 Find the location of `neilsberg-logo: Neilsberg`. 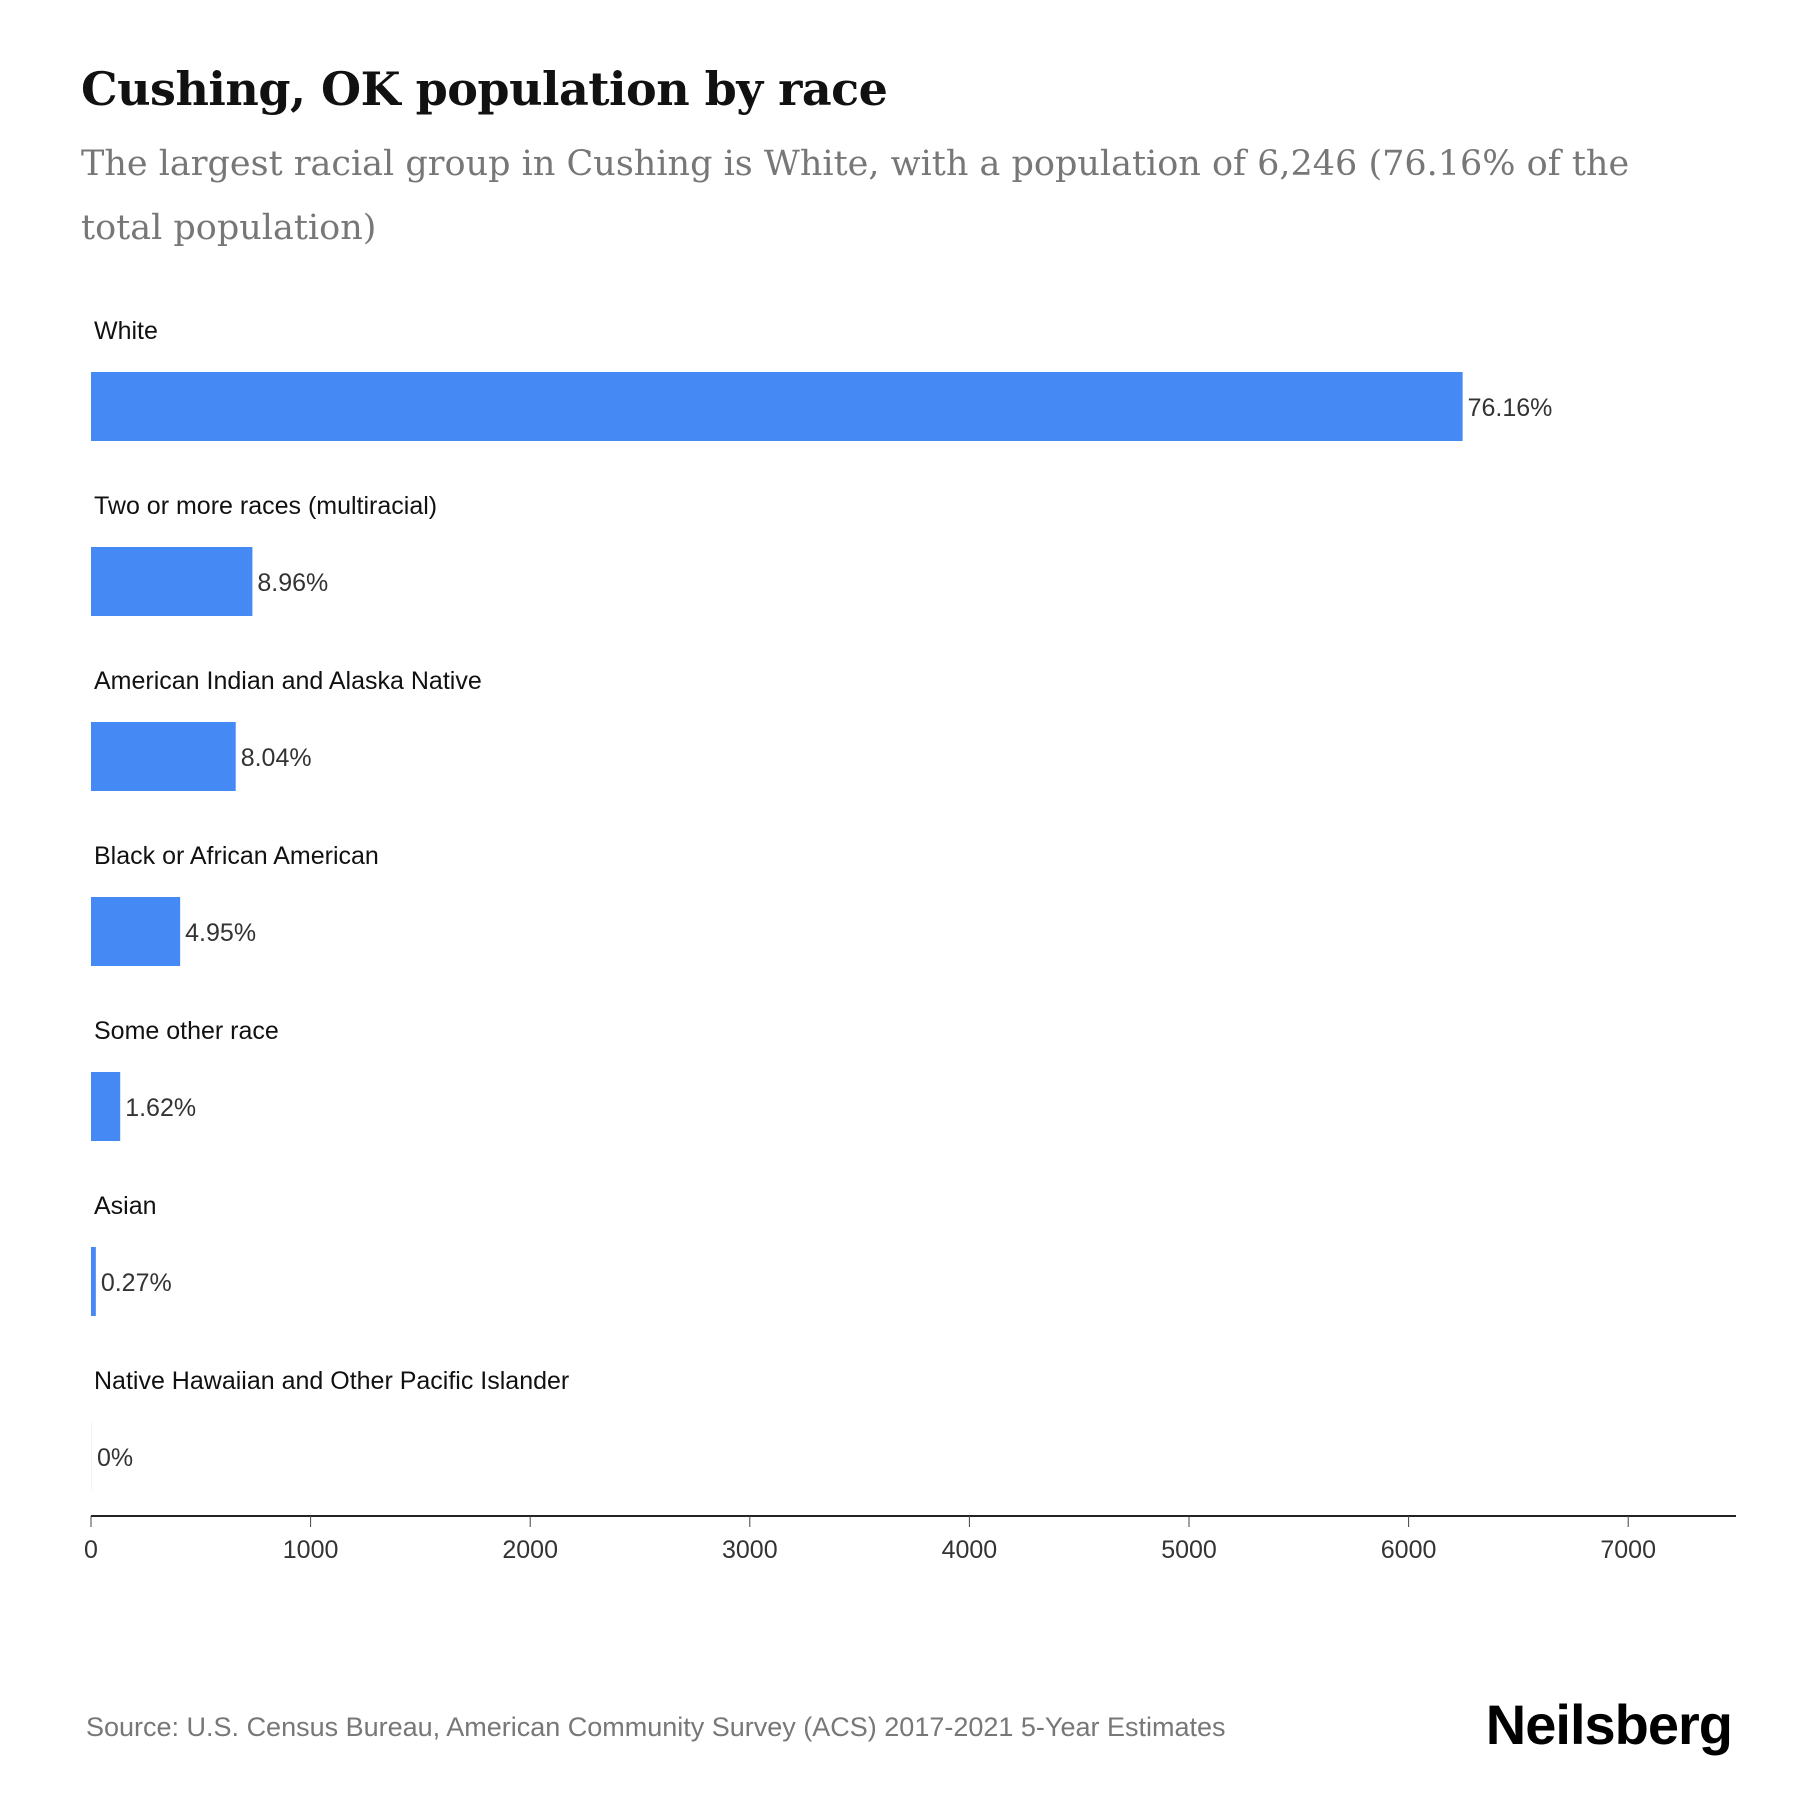

neilsberg-logo: Neilsberg is located at coordinates (1609, 1724).